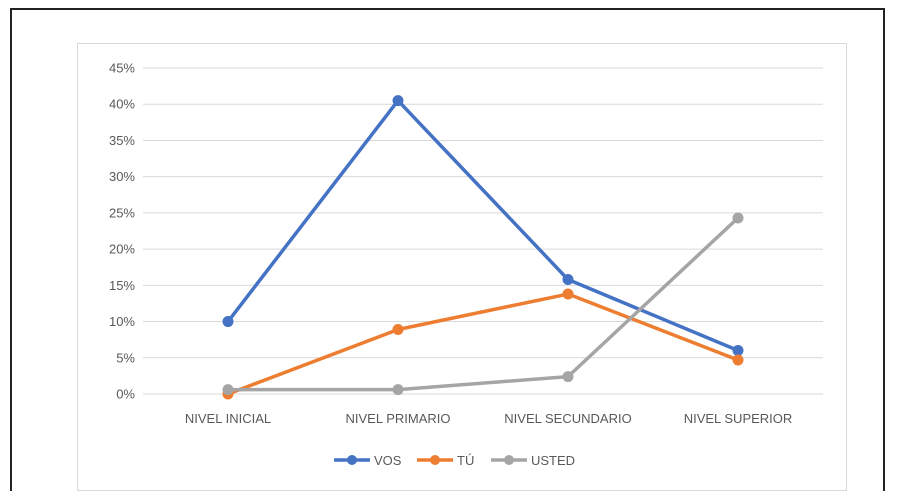 The image size is (897, 493). I want to click on x-tick-label: NIVEL INICIAL, so click(228, 418).